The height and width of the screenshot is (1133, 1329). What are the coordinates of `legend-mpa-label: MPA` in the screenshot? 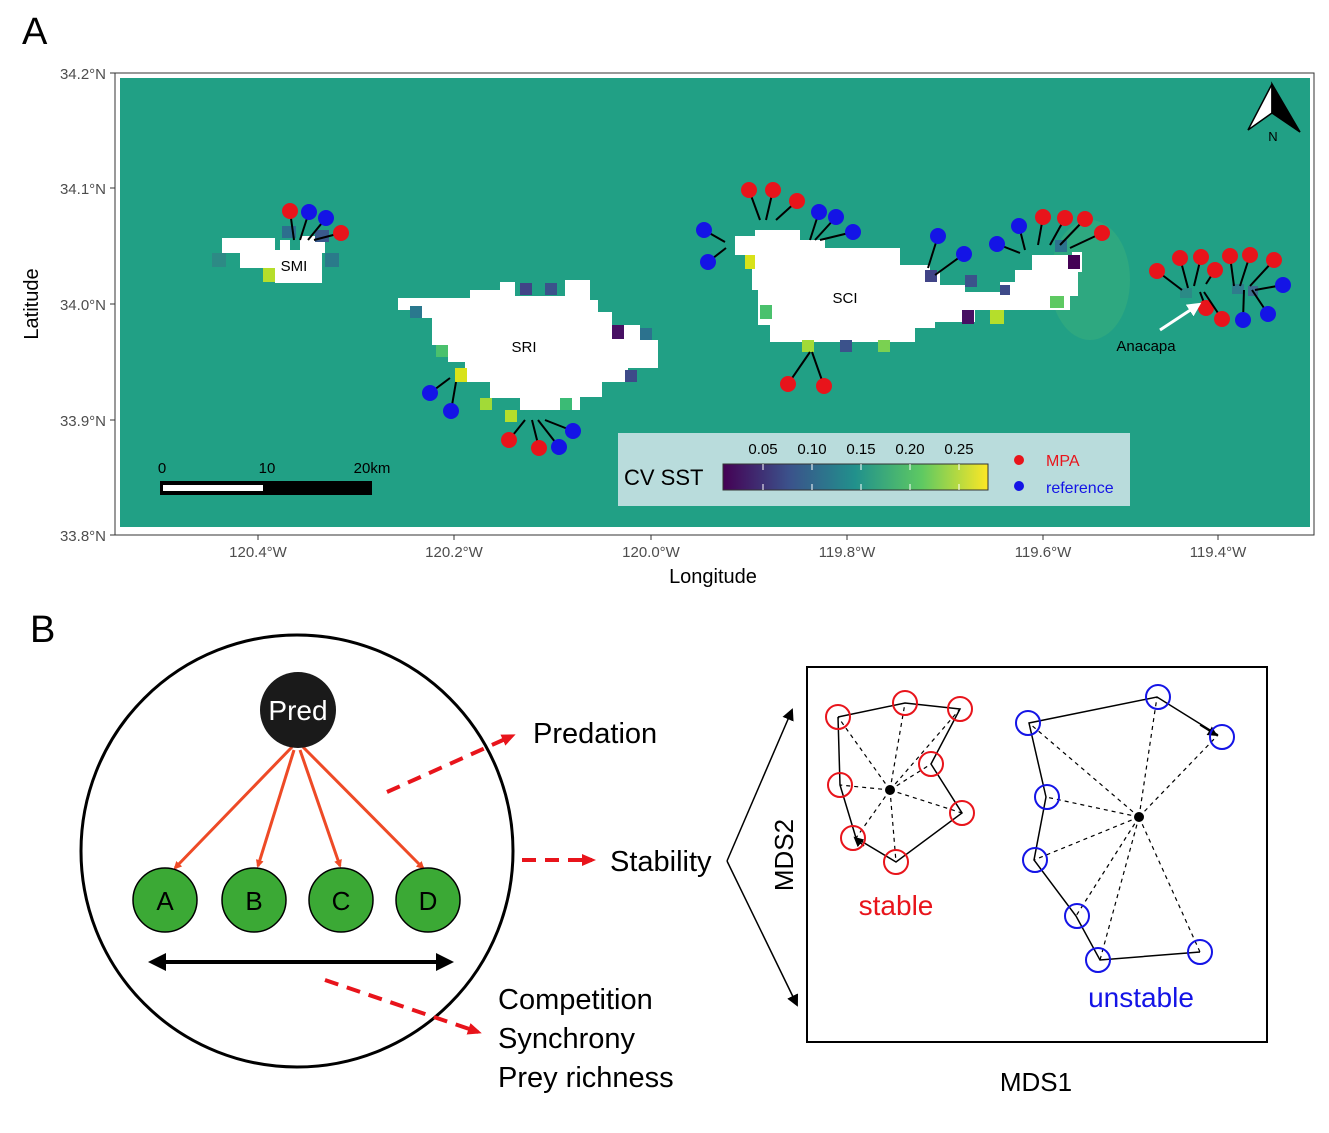 It's located at (1063, 461).